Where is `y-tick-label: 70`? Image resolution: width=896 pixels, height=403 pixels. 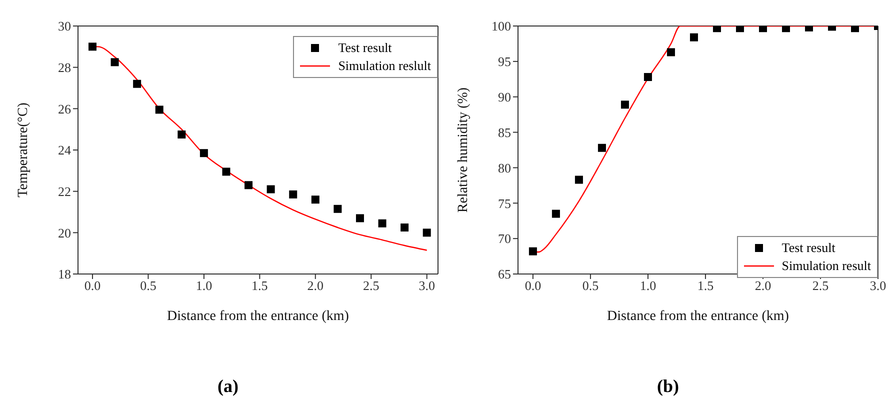 y-tick-label: 70 is located at coordinates (504, 238).